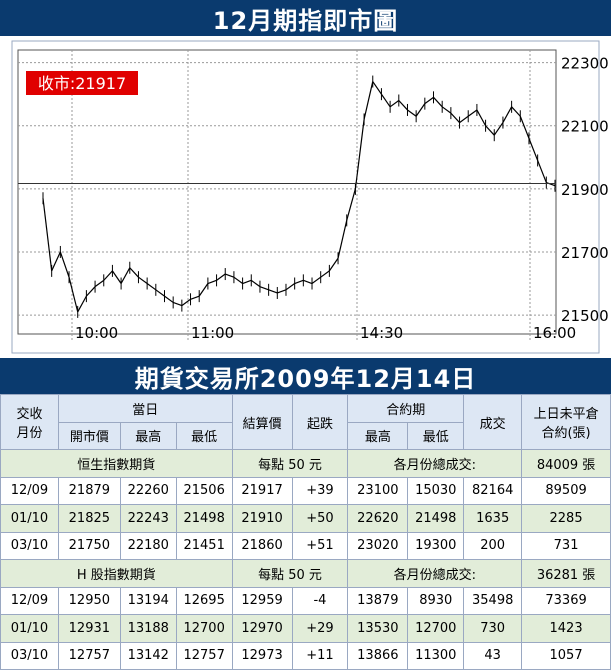 The image size is (611, 670). I want to click on table-cell: 12950, so click(89, 600).